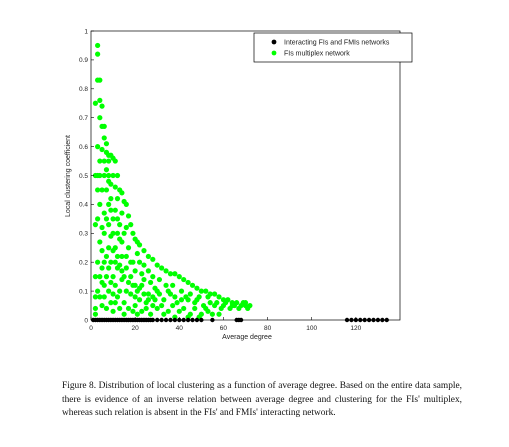 Image resolution: width=509 pixels, height=447 pixels. What do you see at coordinates (337, 43) in the screenshot?
I see `legend-label-interacting: Interacting FIs and FMIs networks` at bounding box center [337, 43].